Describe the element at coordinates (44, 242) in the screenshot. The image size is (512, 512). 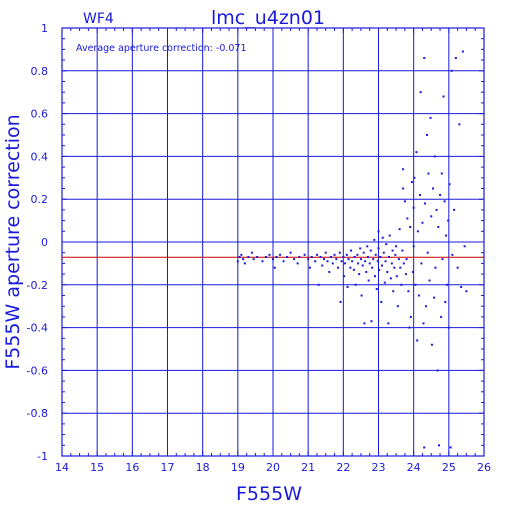
I see `y-tick-label: 0` at that location.